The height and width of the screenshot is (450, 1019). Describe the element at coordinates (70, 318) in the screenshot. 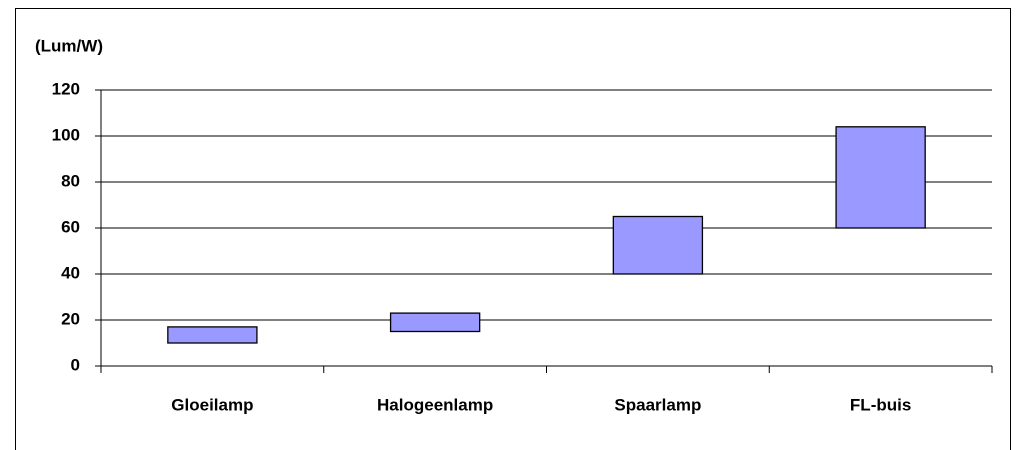

I see `y-tick-label: 20` at that location.